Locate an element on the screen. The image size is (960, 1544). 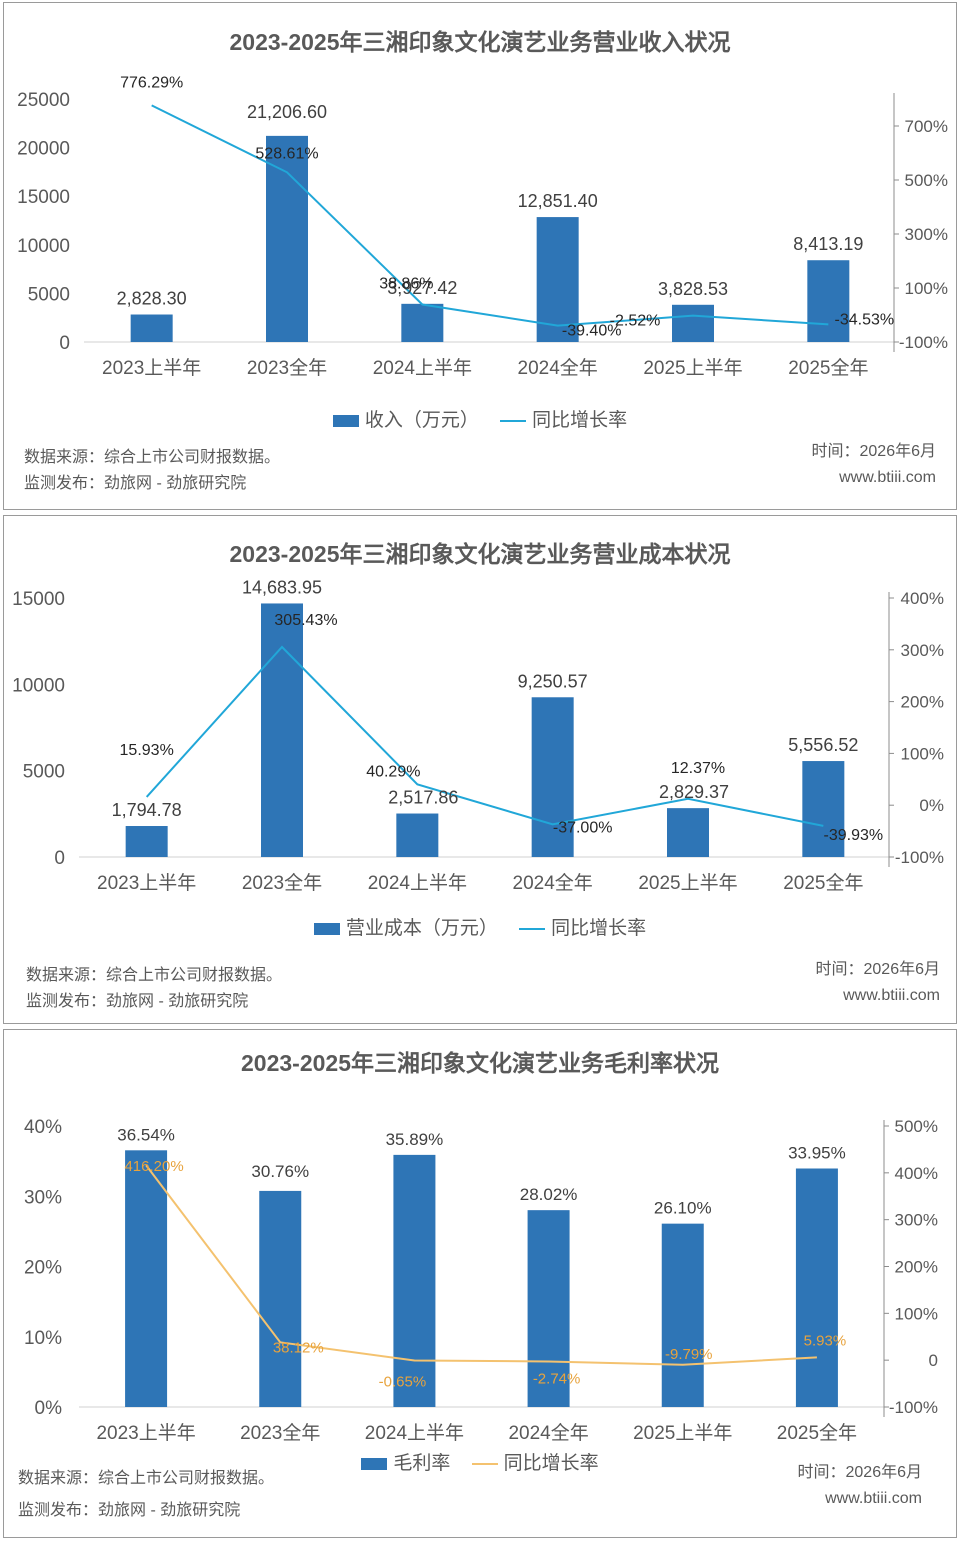
legend-bar-item: 收入（万元） is located at coordinates (405, 418).